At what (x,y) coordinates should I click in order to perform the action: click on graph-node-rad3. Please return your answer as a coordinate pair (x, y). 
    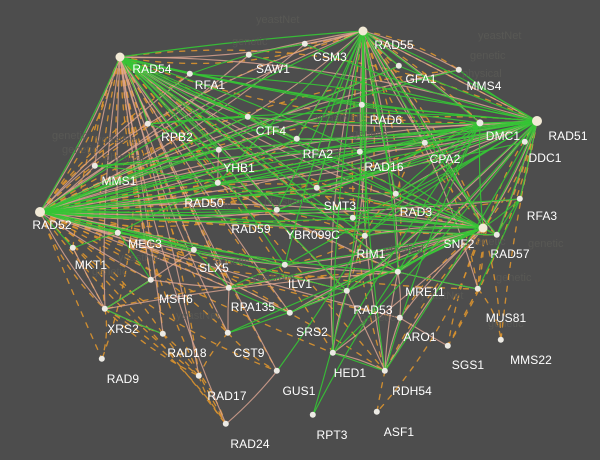
    Looking at the image, I should click on (396, 194).